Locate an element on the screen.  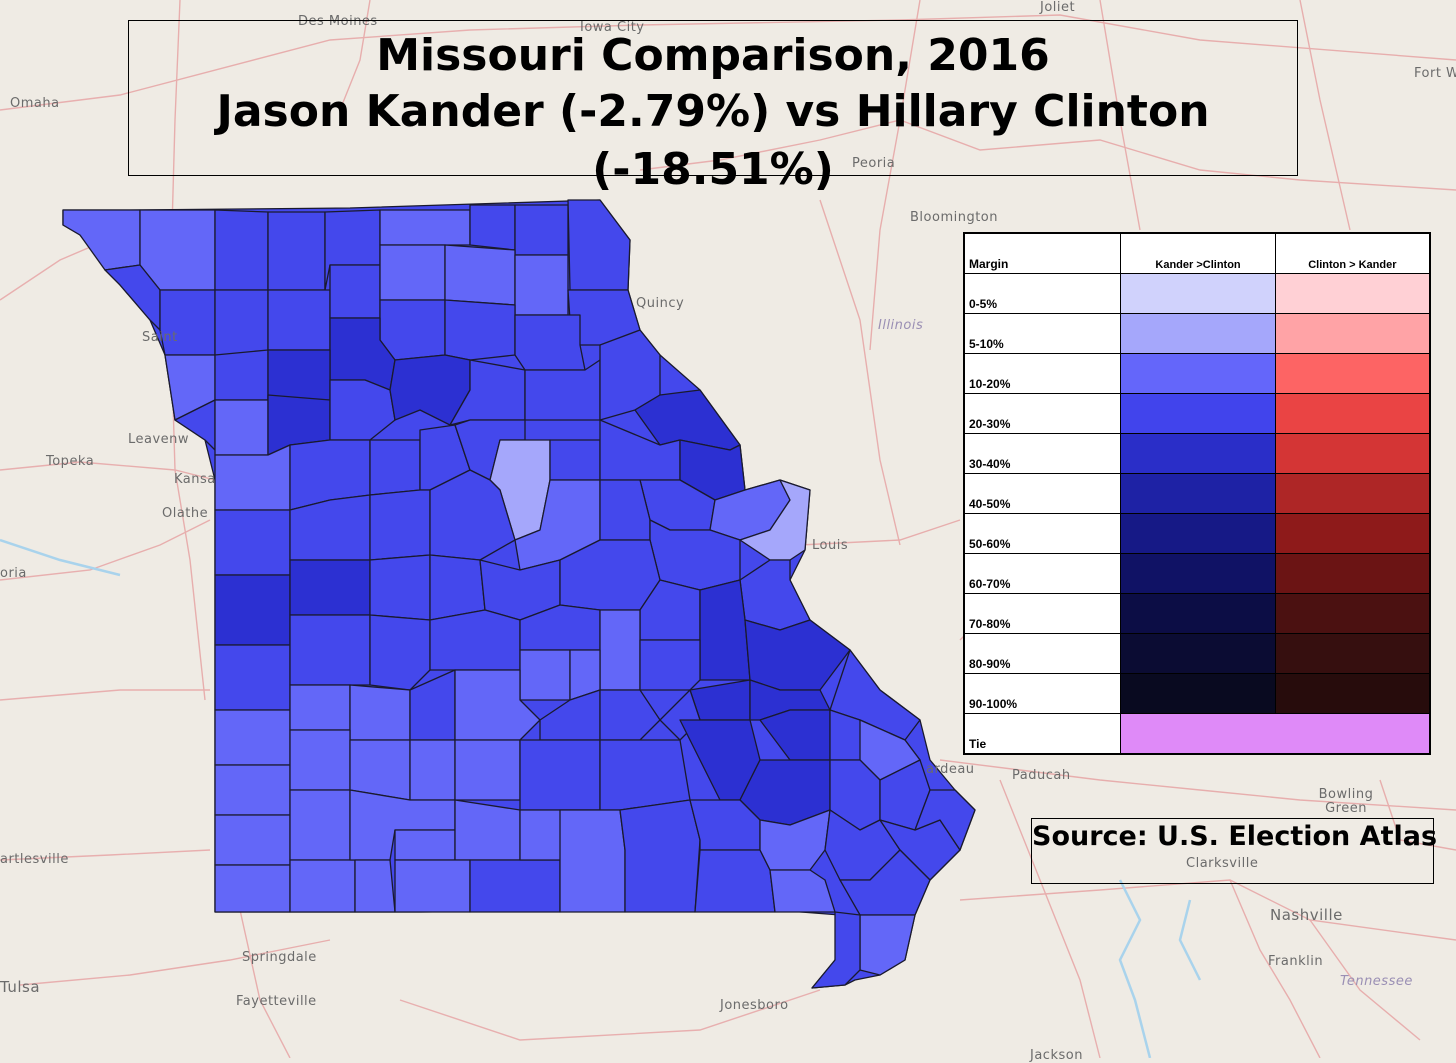
legend-range-label: 20-30% is located at coordinates (1042, 413).